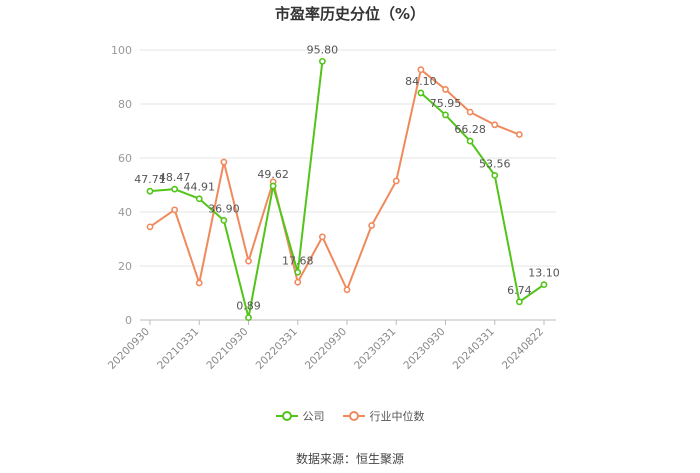 The image size is (700, 473). What do you see at coordinates (273, 174) in the screenshot?
I see `data-label: 49.62` at bounding box center [273, 174].